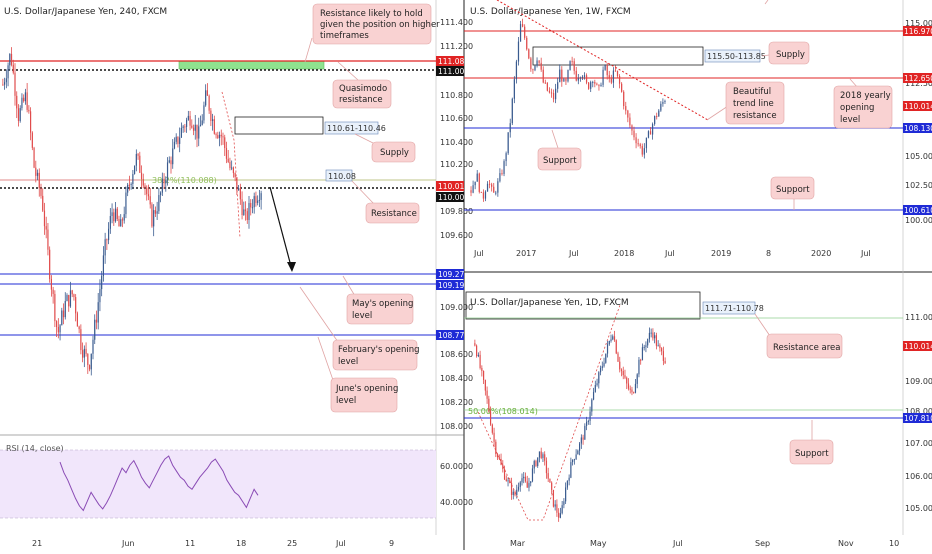 The image size is (932, 554). I want to click on d1-box-label: 111.71-110.78, so click(734, 308).